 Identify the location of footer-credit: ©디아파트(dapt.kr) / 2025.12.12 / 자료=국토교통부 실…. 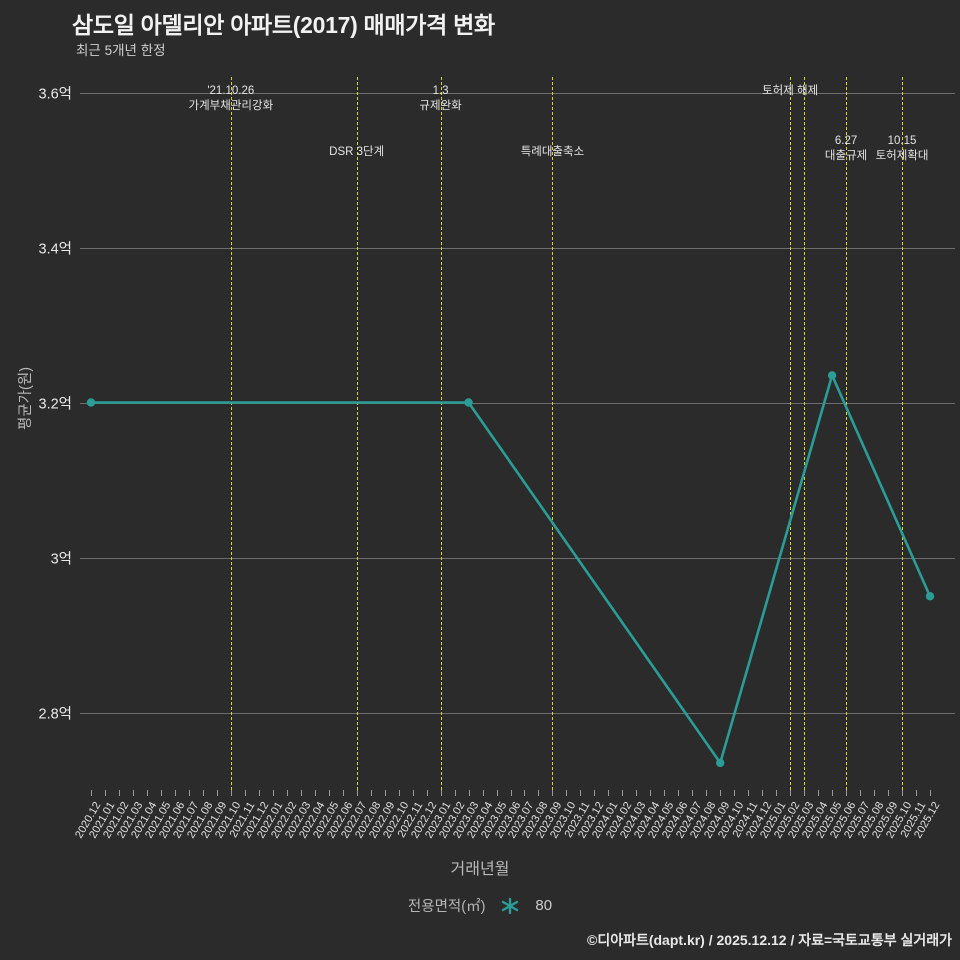
(769, 940).